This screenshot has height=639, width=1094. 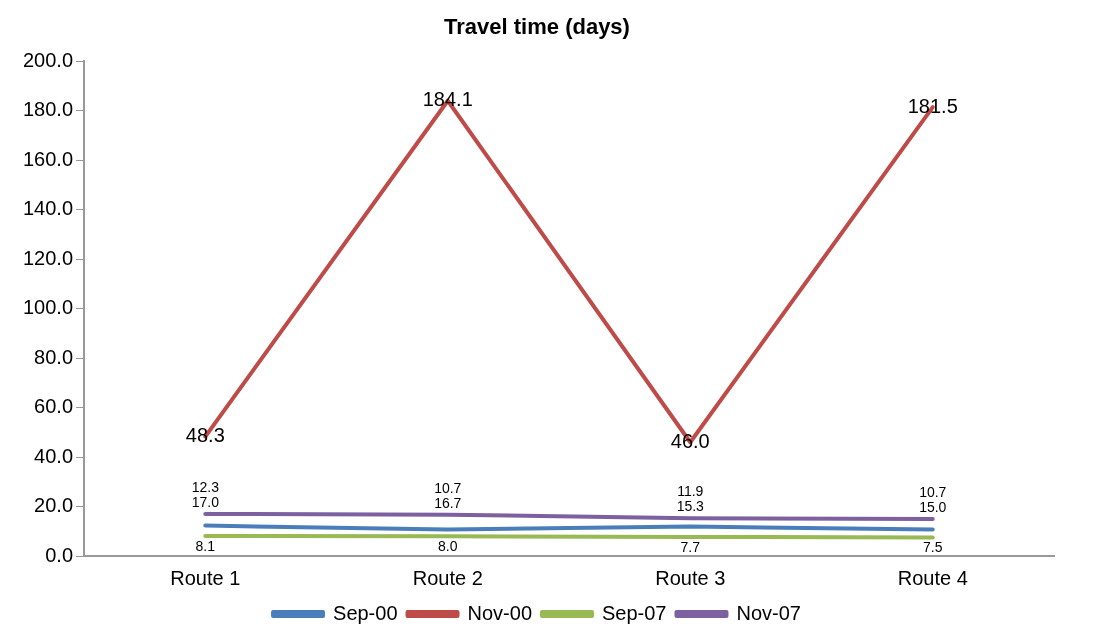 I want to click on data-label: 16.7, so click(x=448, y=502).